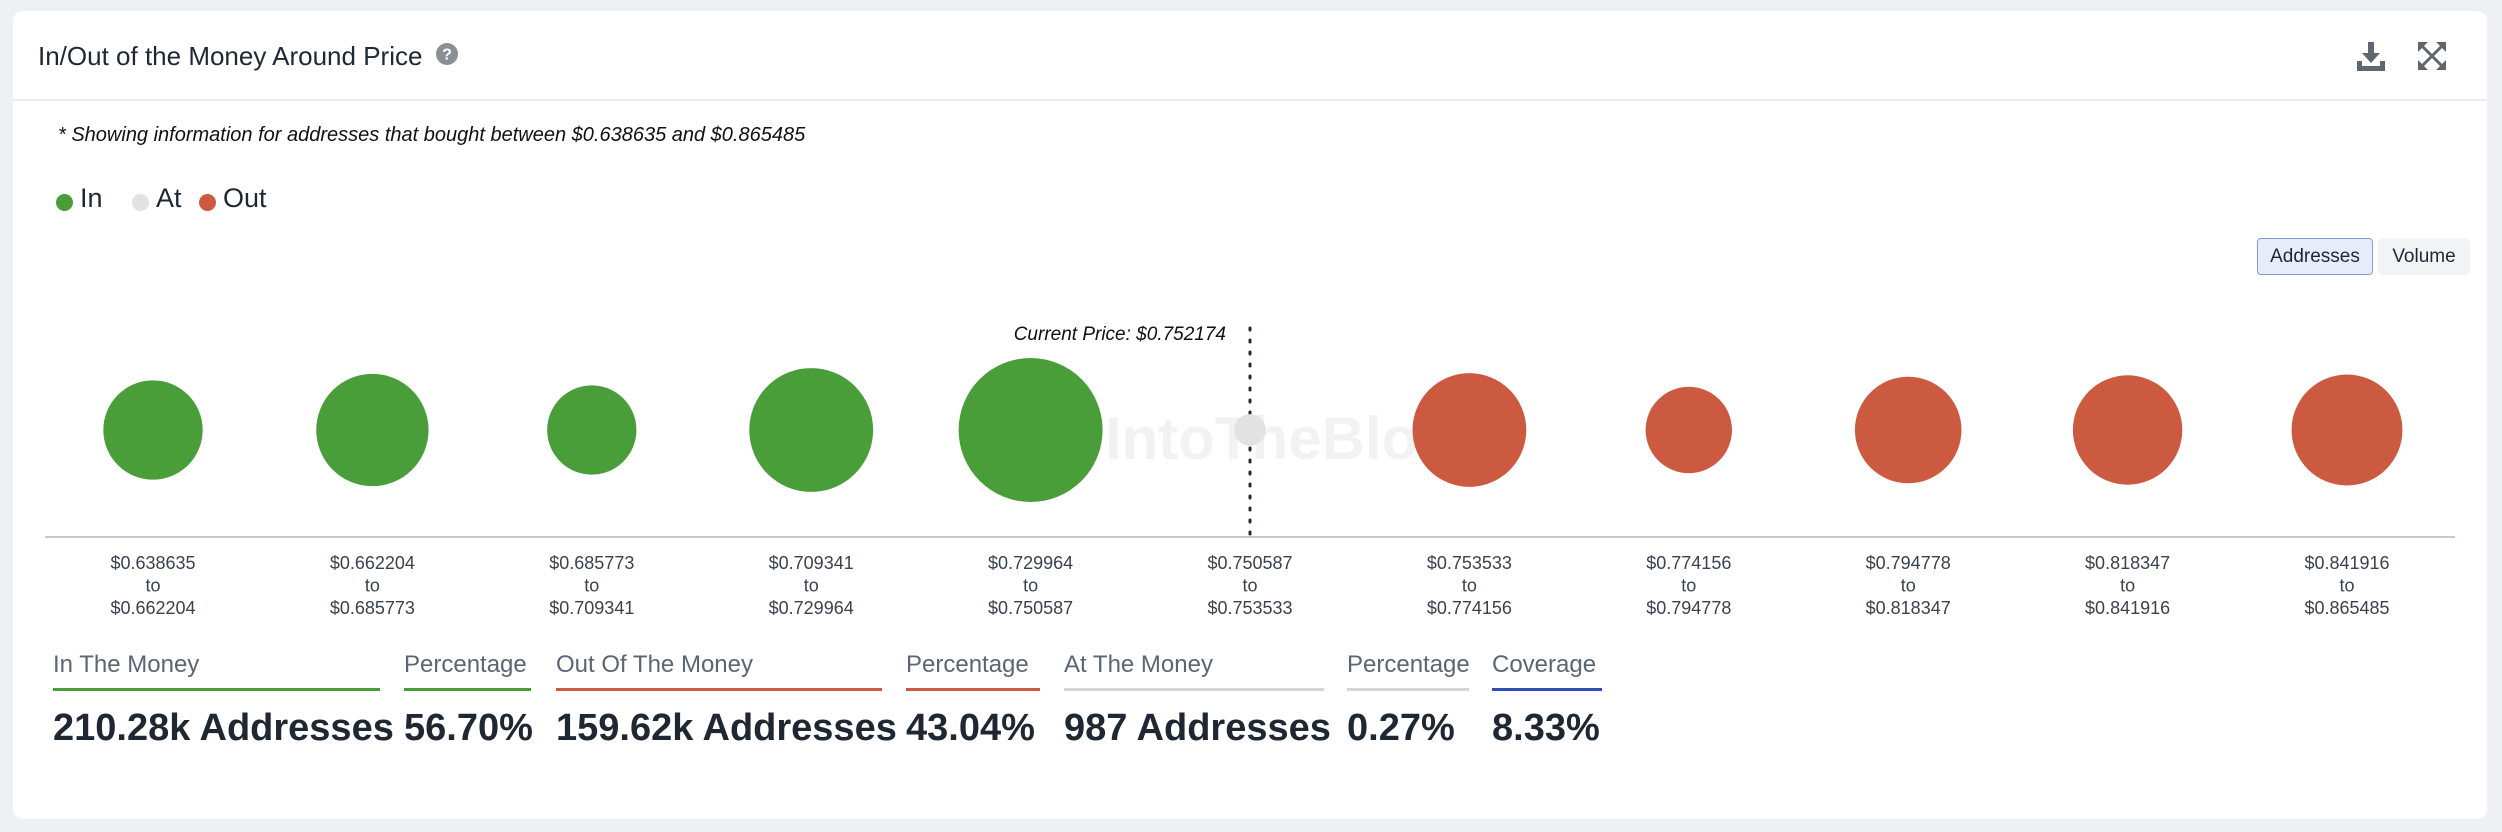 This screenshot has width=2502, height=832. Describe the element at coordinates (1030, 563) in the screenshot. I see `bucket-label-from: $0.729964` at that location.